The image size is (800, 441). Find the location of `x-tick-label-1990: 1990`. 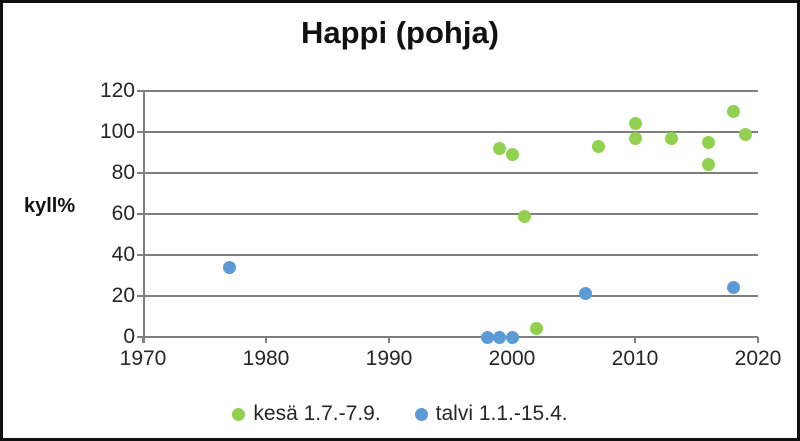

x-tick-label-1990: 1990 is located at coordinates (389, 358).